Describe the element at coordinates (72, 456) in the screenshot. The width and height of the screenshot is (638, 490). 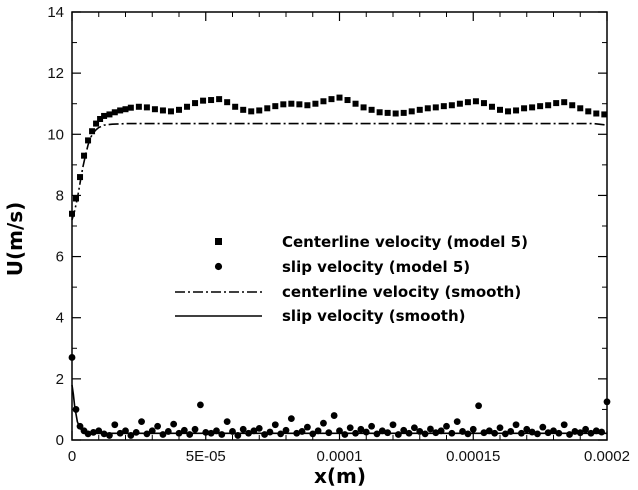
I see `x-tick-label: 0` at that location.